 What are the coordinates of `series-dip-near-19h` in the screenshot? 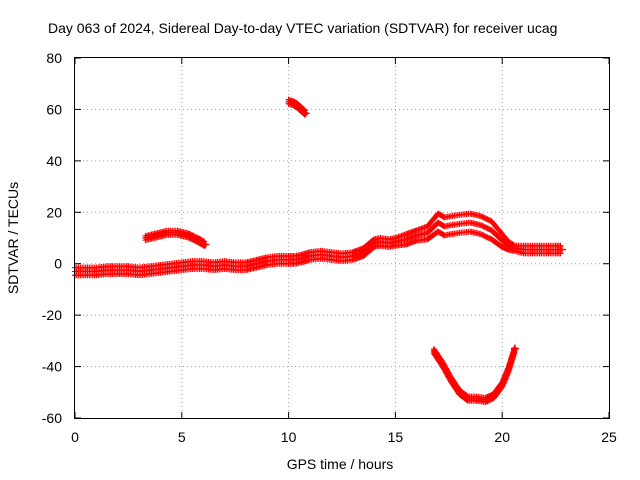 It's located at (475, 375).